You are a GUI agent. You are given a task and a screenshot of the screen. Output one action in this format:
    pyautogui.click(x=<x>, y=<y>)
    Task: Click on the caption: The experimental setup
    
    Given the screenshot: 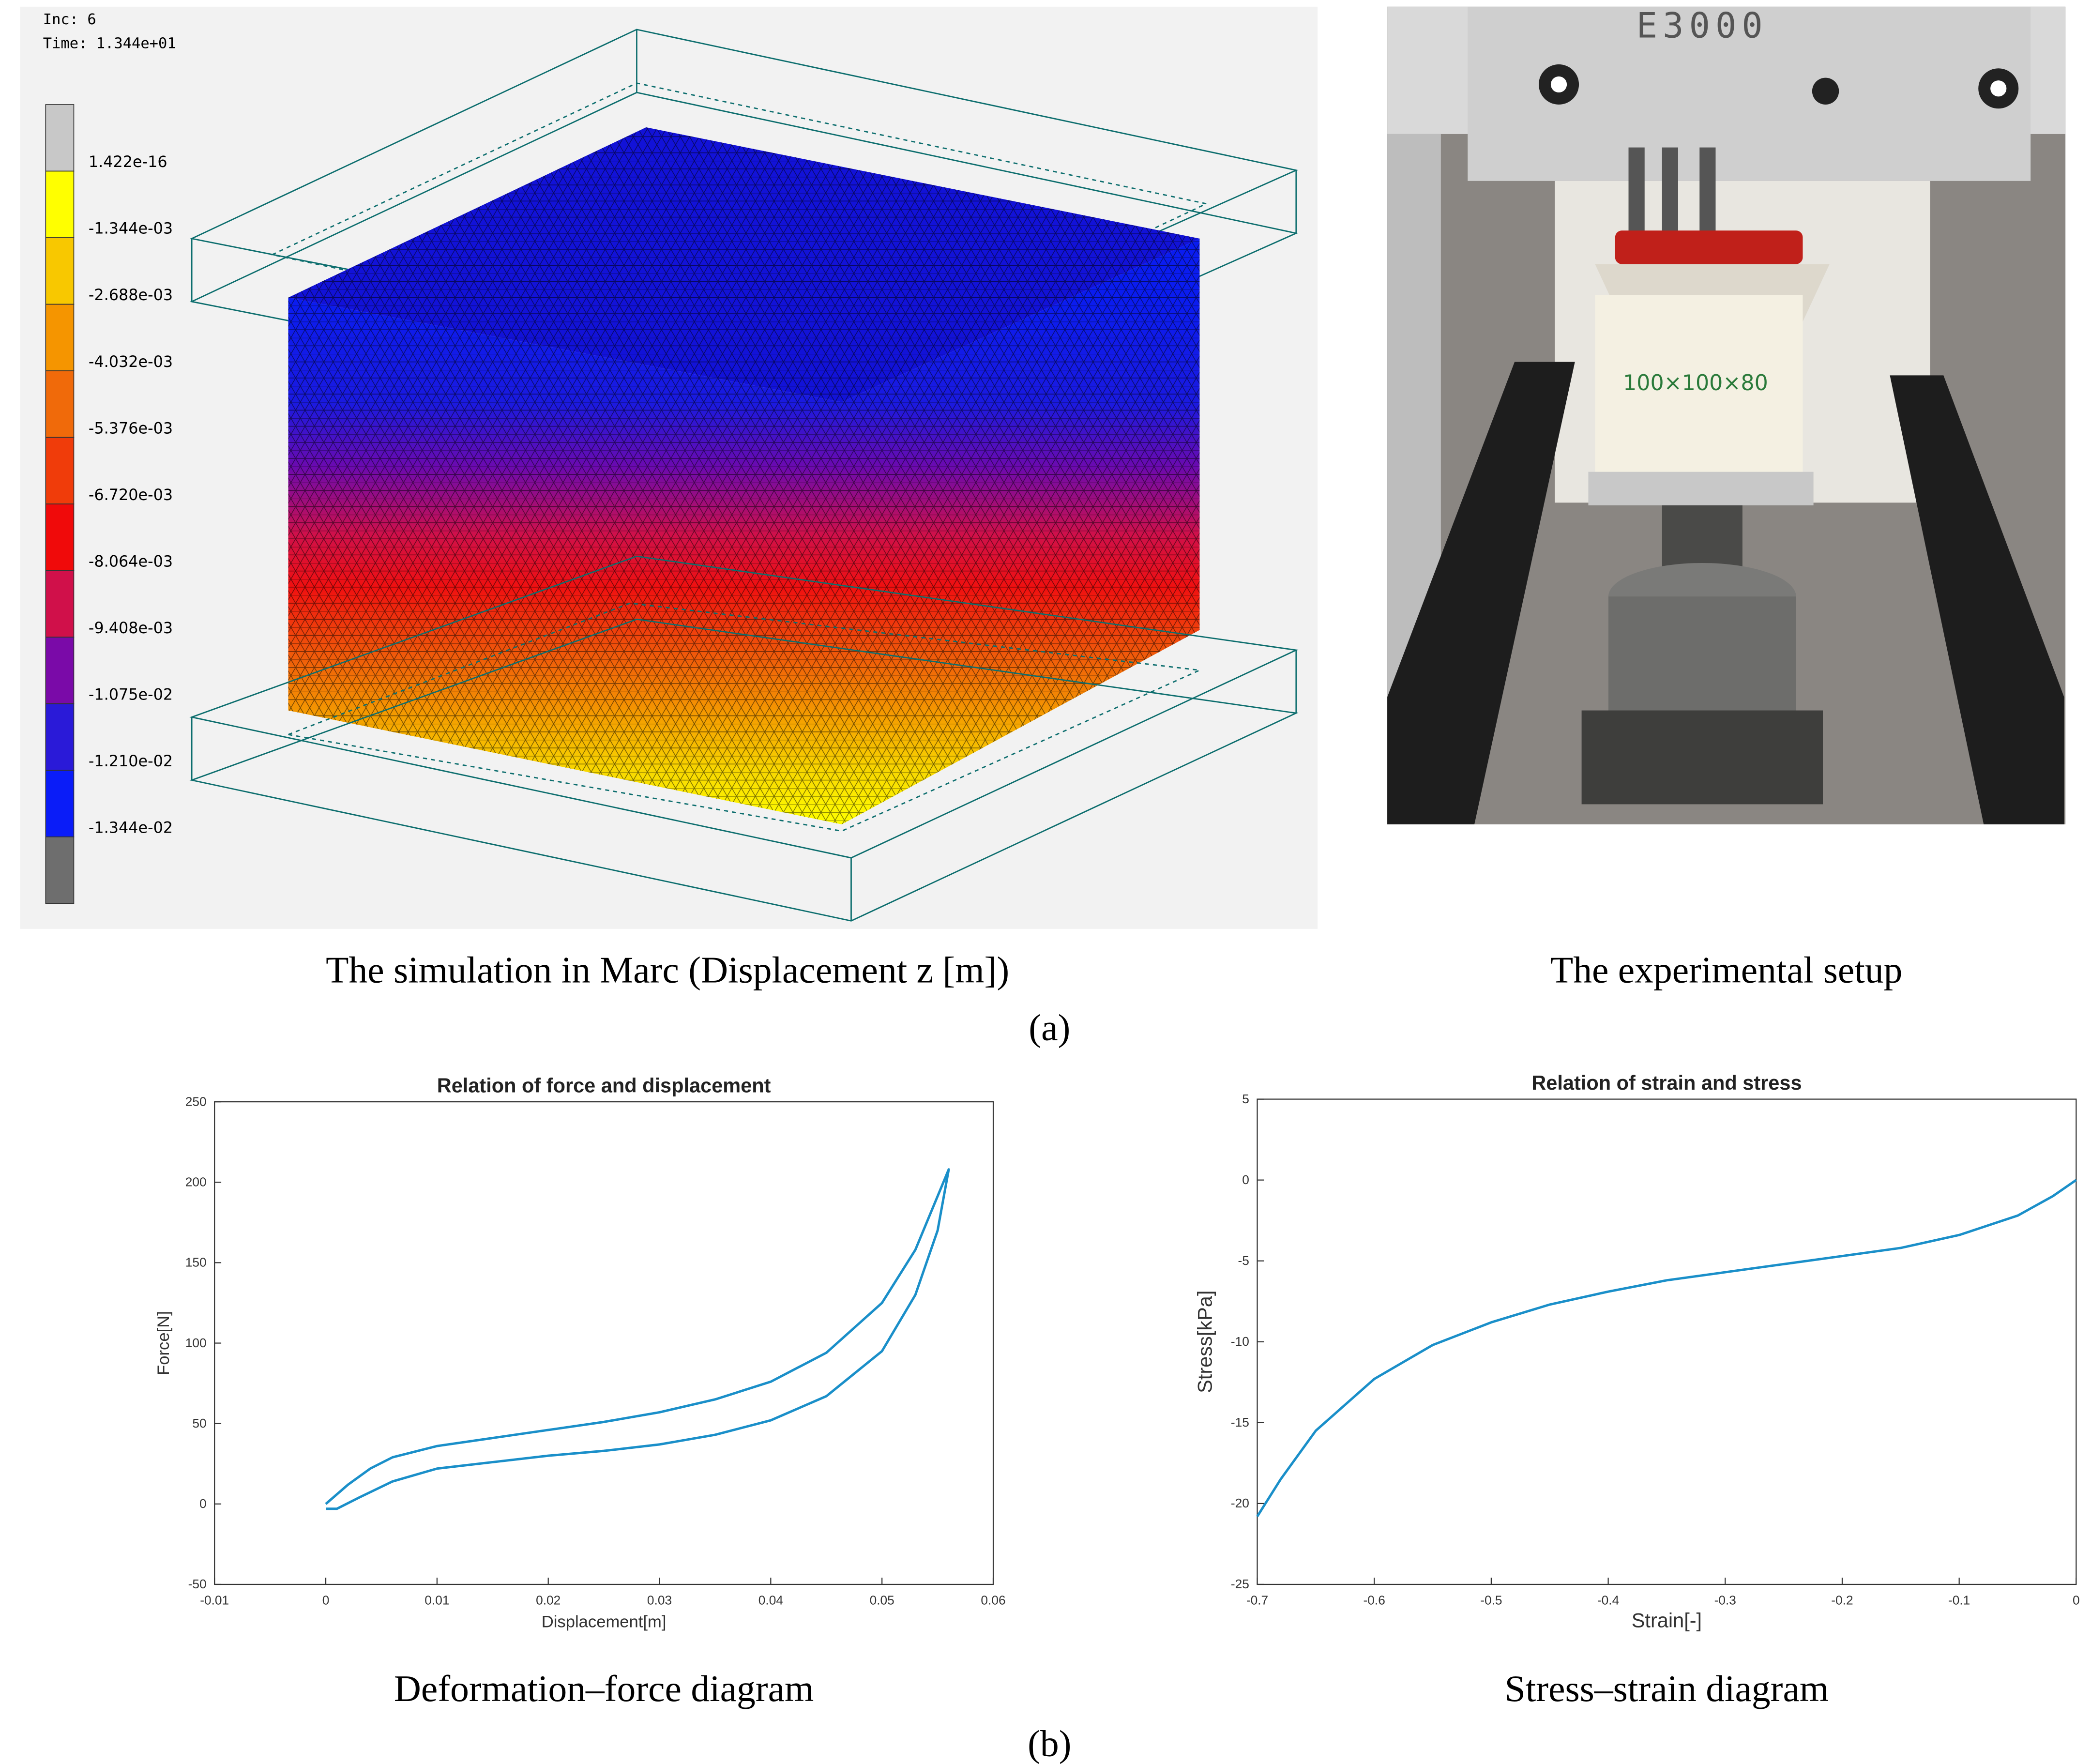 What is the action you would take?
    pyautogui.click(x=1726, y=970)
    